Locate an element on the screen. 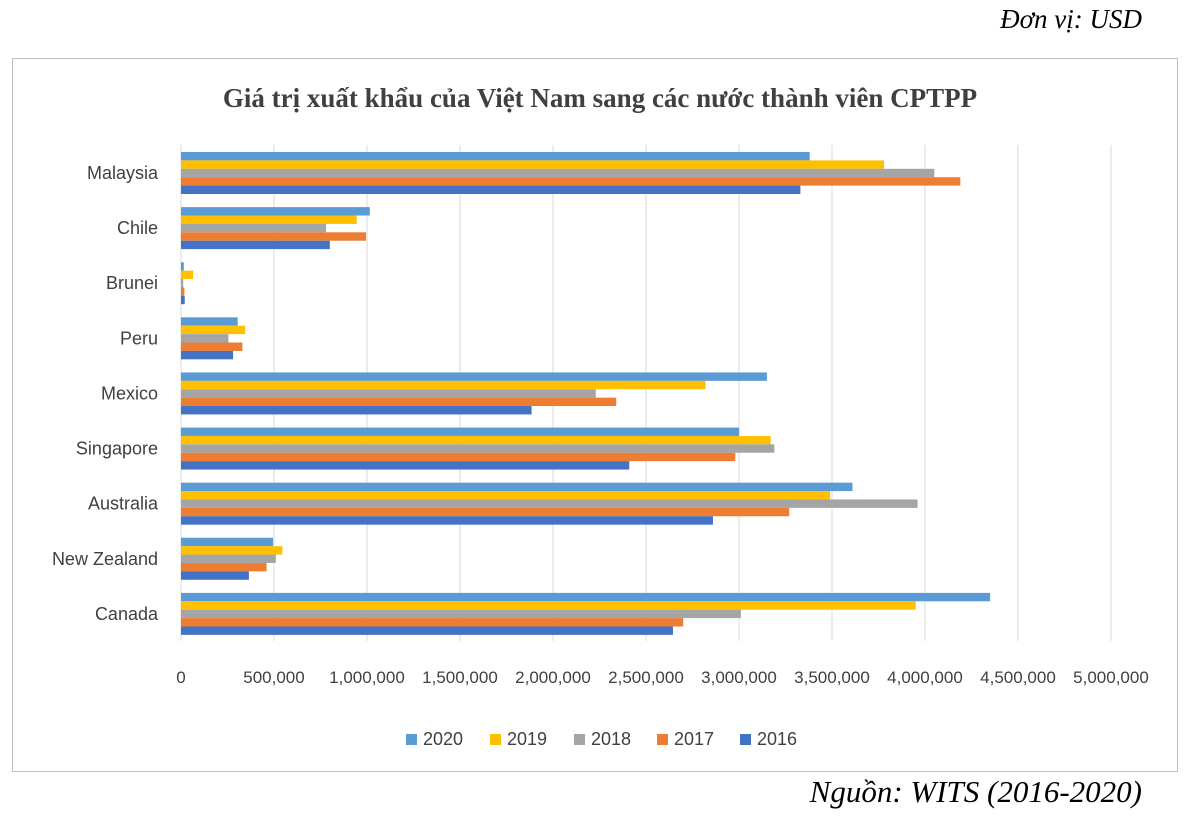  category-label-canada: Canada is located at coordinates (127, 614).